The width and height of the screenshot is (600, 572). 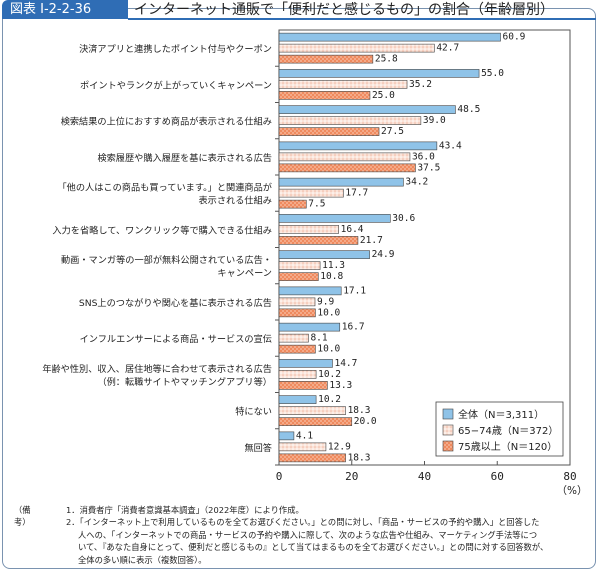 What do you see at coordinates (416, 182) in the screenshot?
I see `data-label: 34.2` at bounding box center [416, 182].